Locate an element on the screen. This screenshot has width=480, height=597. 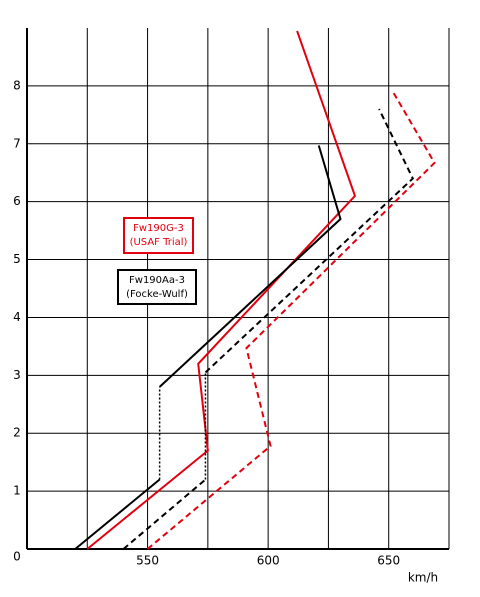
legend-label: Fw190Aa-3 is located at coordinates (157, 280).